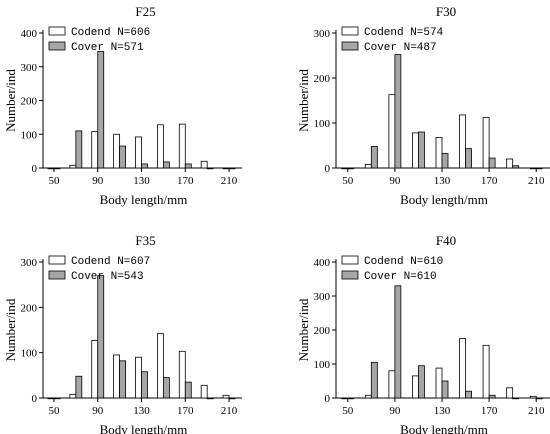 The width and height of the screenshot is (550, 434). Describe the element at coordinates (446, 240) in the screenshot. I see `chart-title: F40` at that location.